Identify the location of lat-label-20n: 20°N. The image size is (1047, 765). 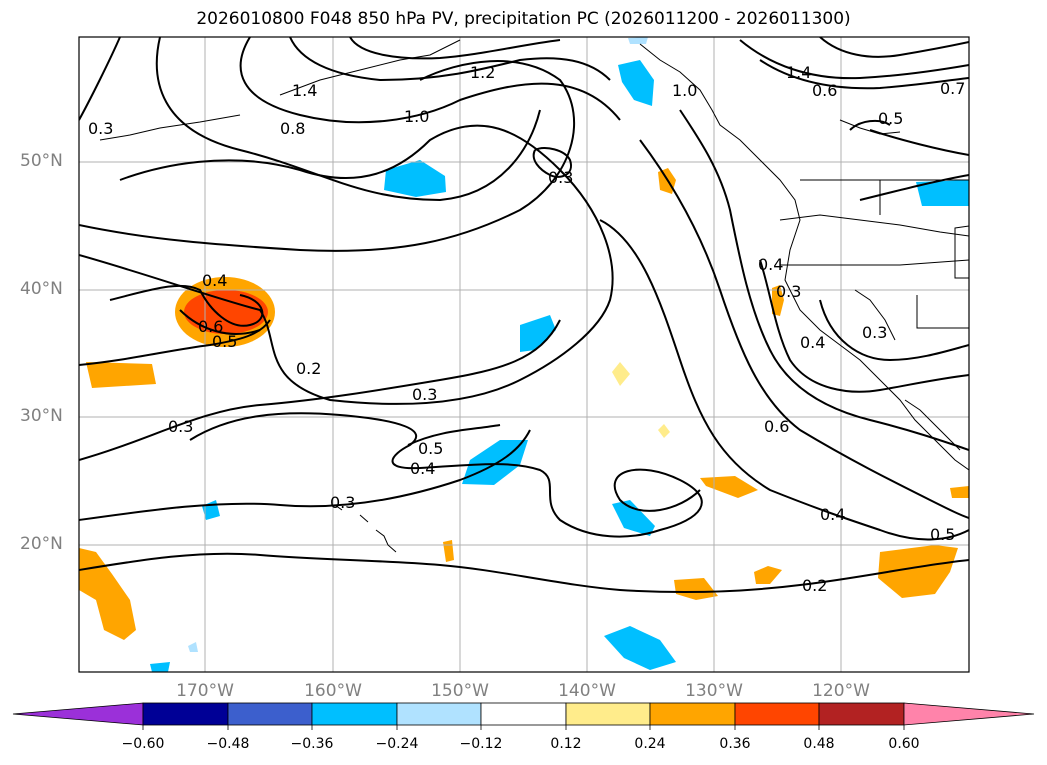
(41, 544).